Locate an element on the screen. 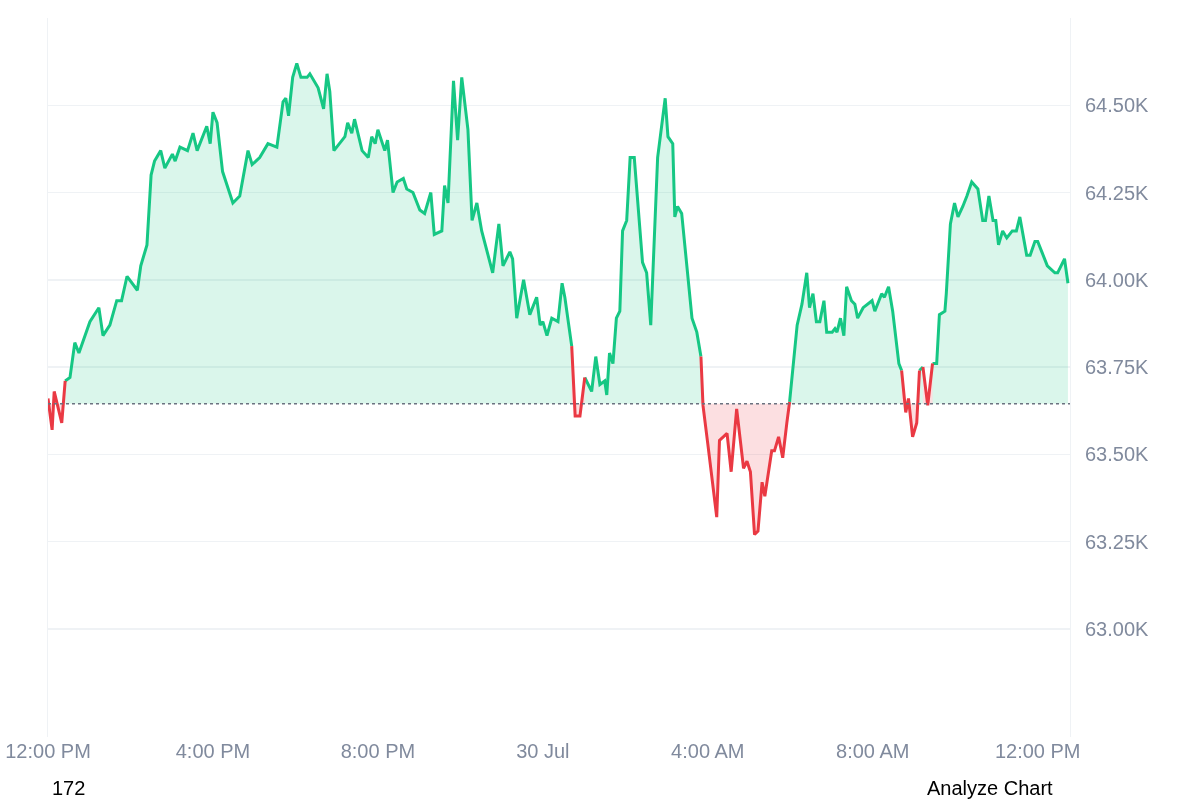  y-tick-label: 64.50K is located at coordinates (1117, 105).